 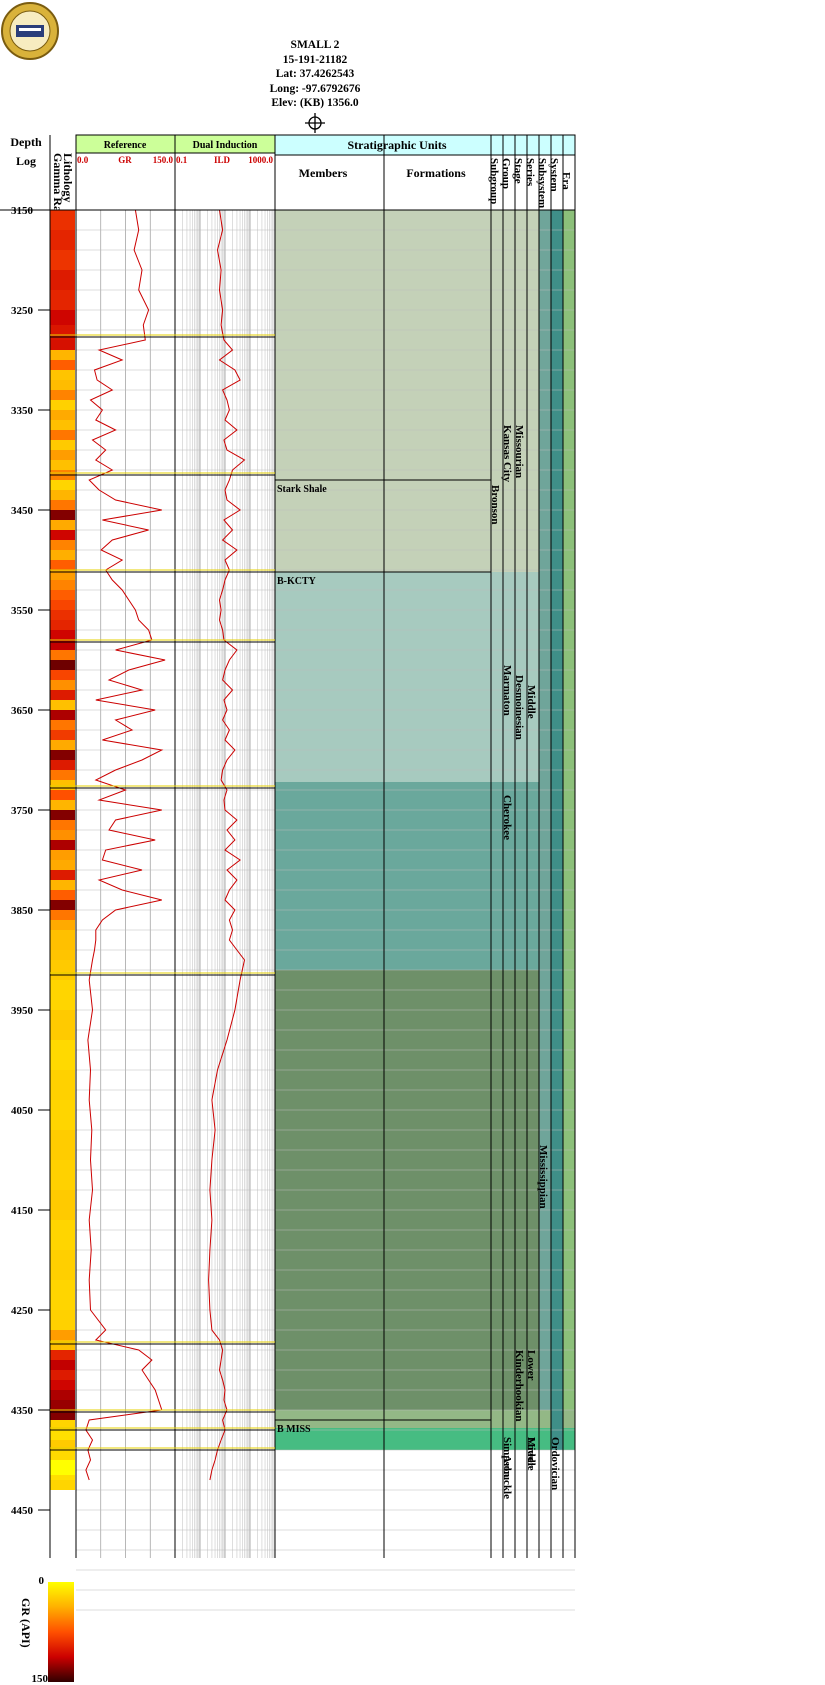 I want to click on well-symbol-icon, so click(x=315, y=122).